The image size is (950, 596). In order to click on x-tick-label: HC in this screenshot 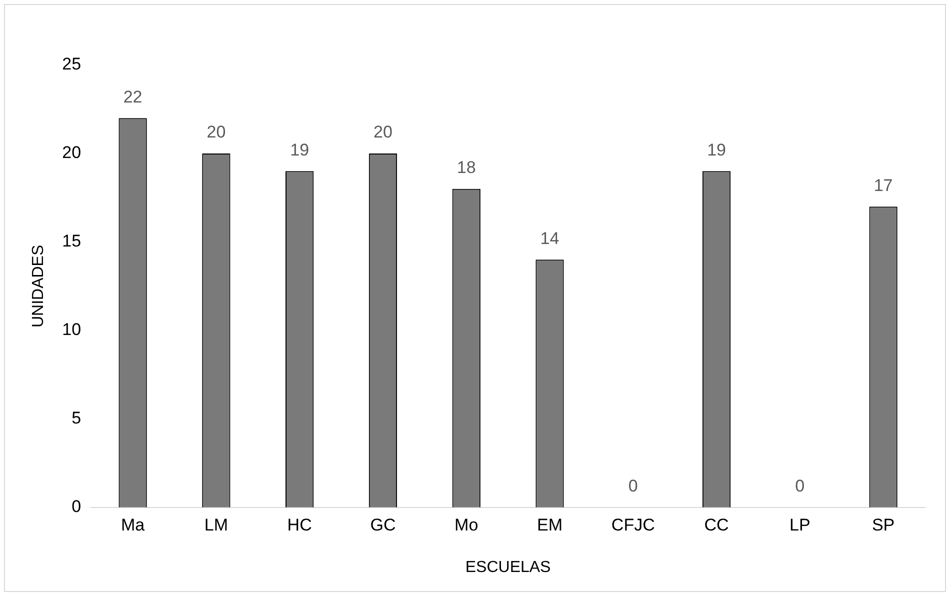, I will do `click(299, 524)`.